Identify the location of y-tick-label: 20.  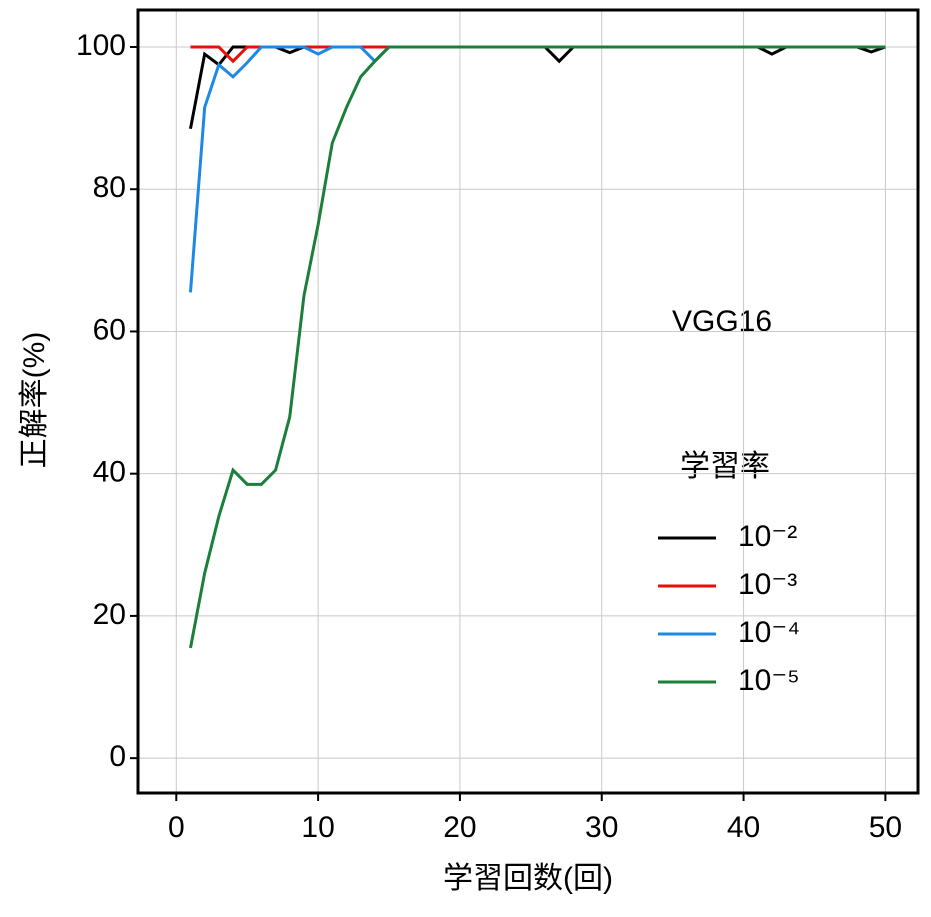
(109, 614).